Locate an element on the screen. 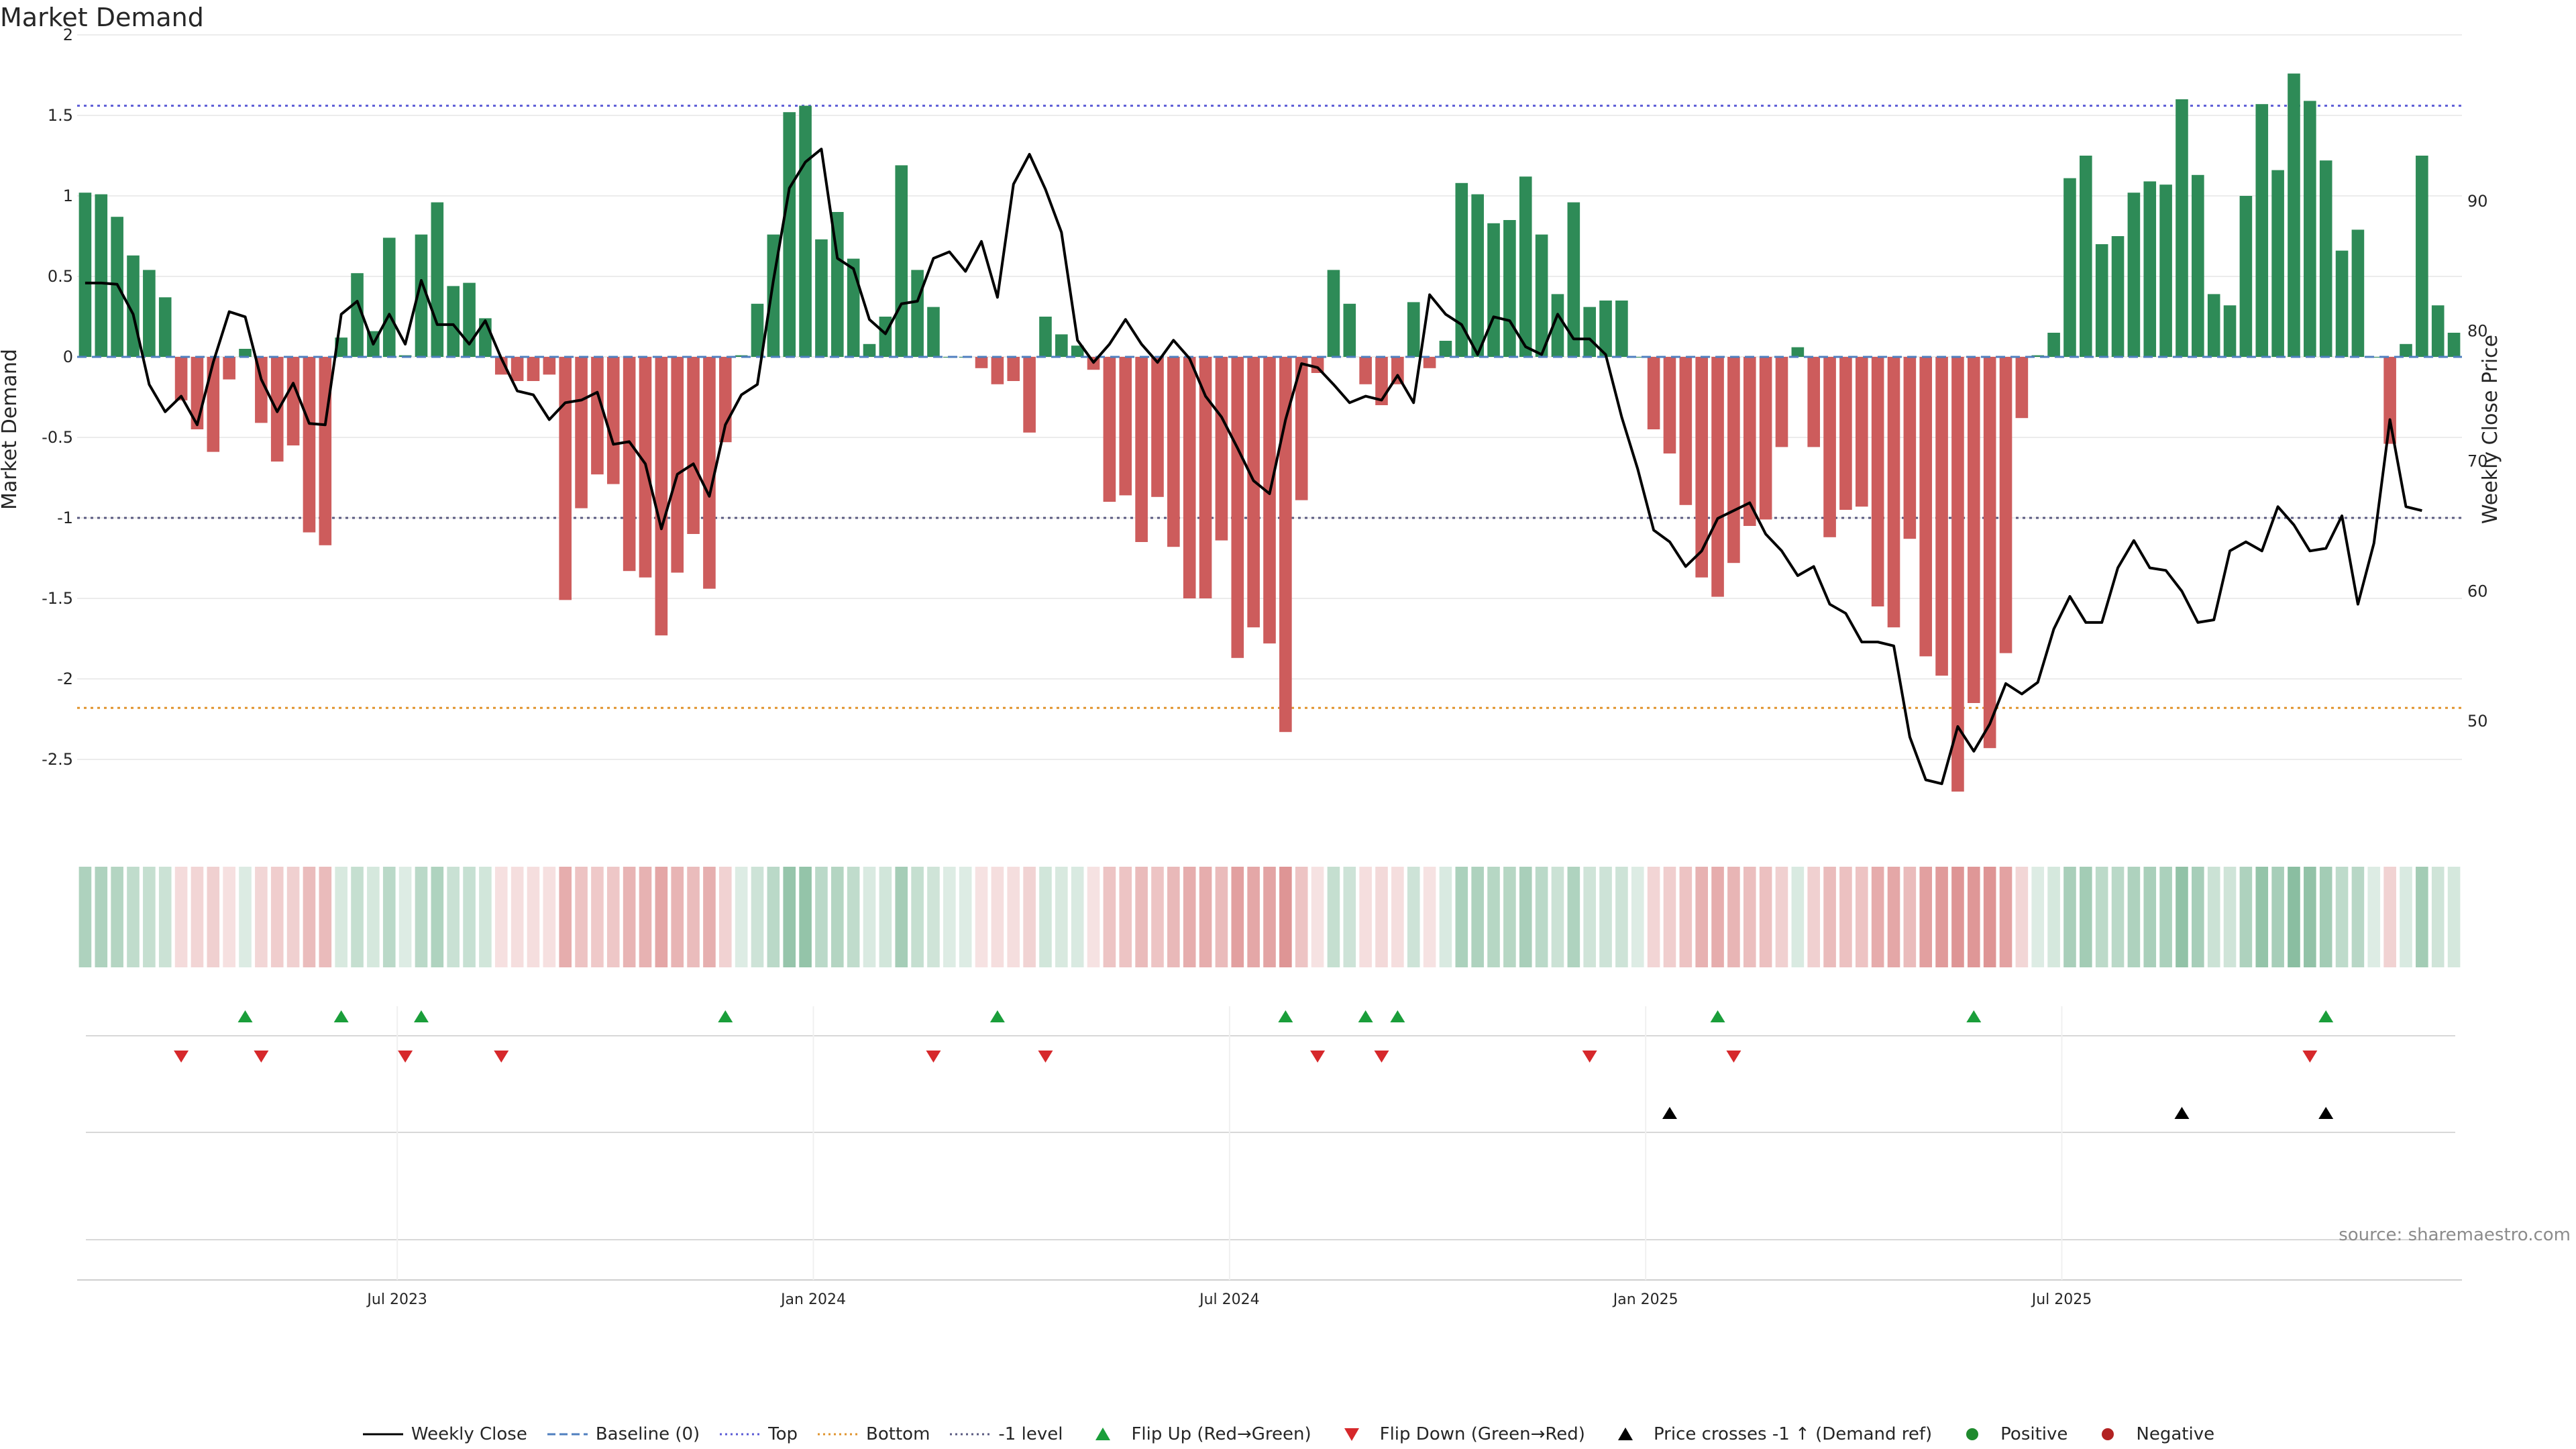  y-tick-label: 0 is located at coordinates (68, 356).